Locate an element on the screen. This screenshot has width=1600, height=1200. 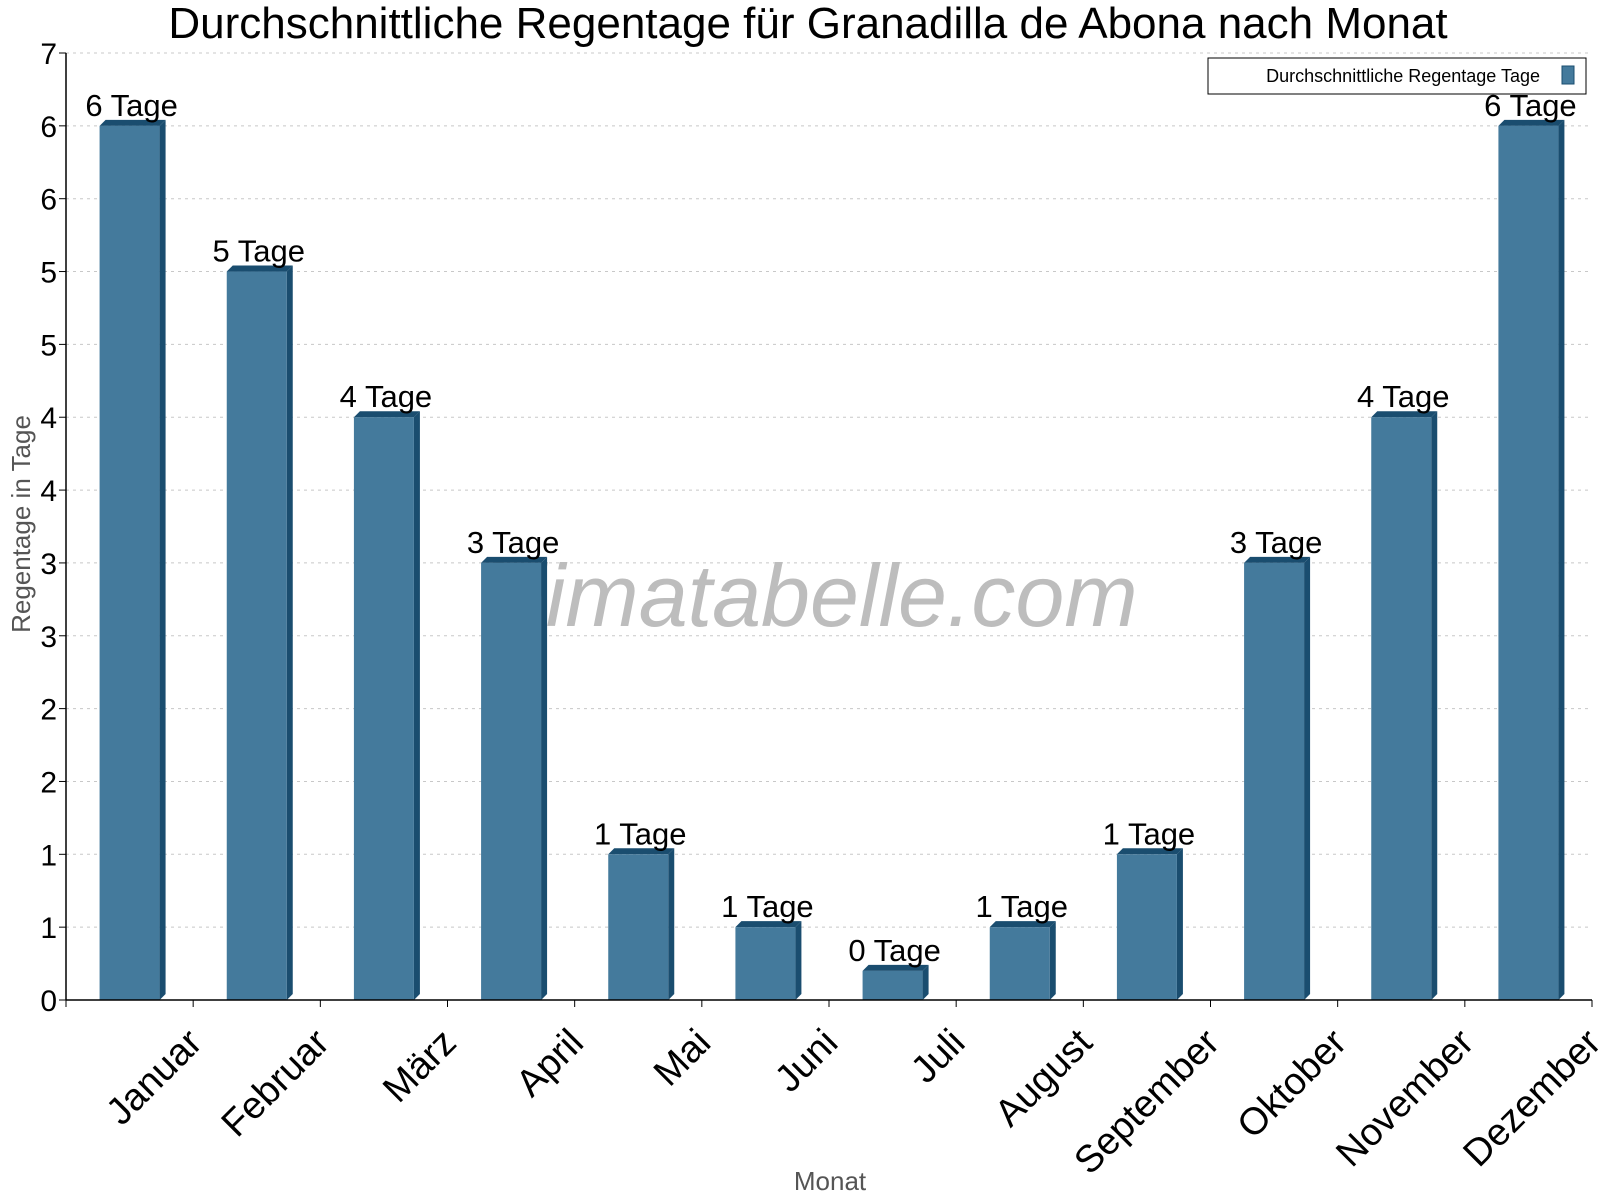
bar-value-label: 0 Tage is located at coordinates (894, 950).